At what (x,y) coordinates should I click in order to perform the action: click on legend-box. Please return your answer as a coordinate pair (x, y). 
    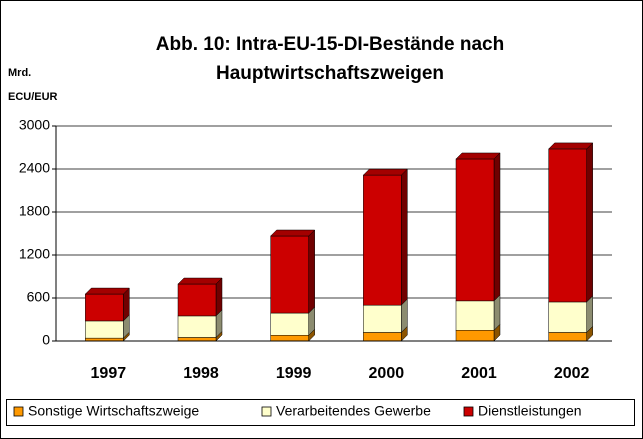
    Looking at the image, I should click on (320, 412).